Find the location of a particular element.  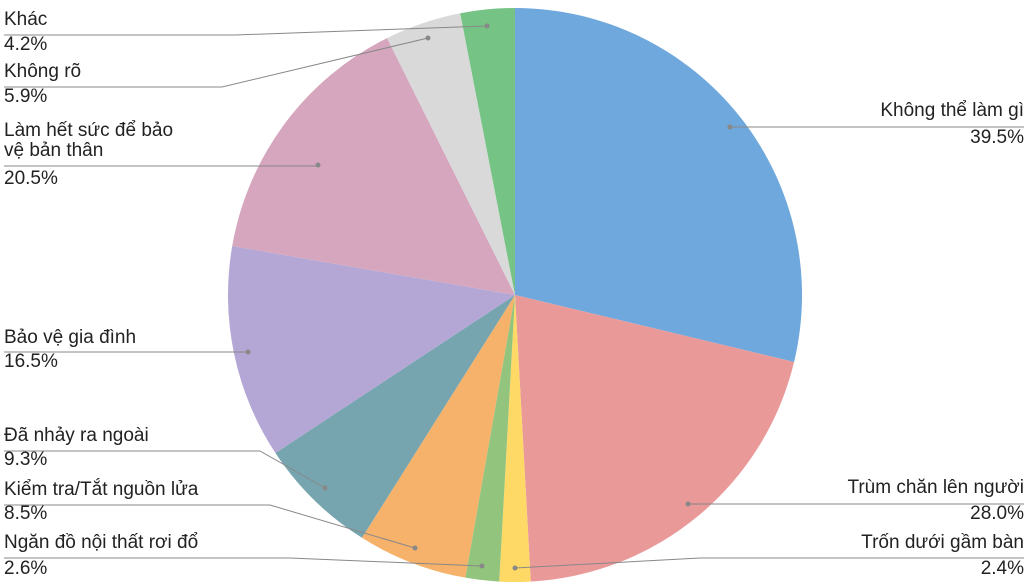

slice-label: Bảo vệ gia đình is located at coordinates (70, 337).